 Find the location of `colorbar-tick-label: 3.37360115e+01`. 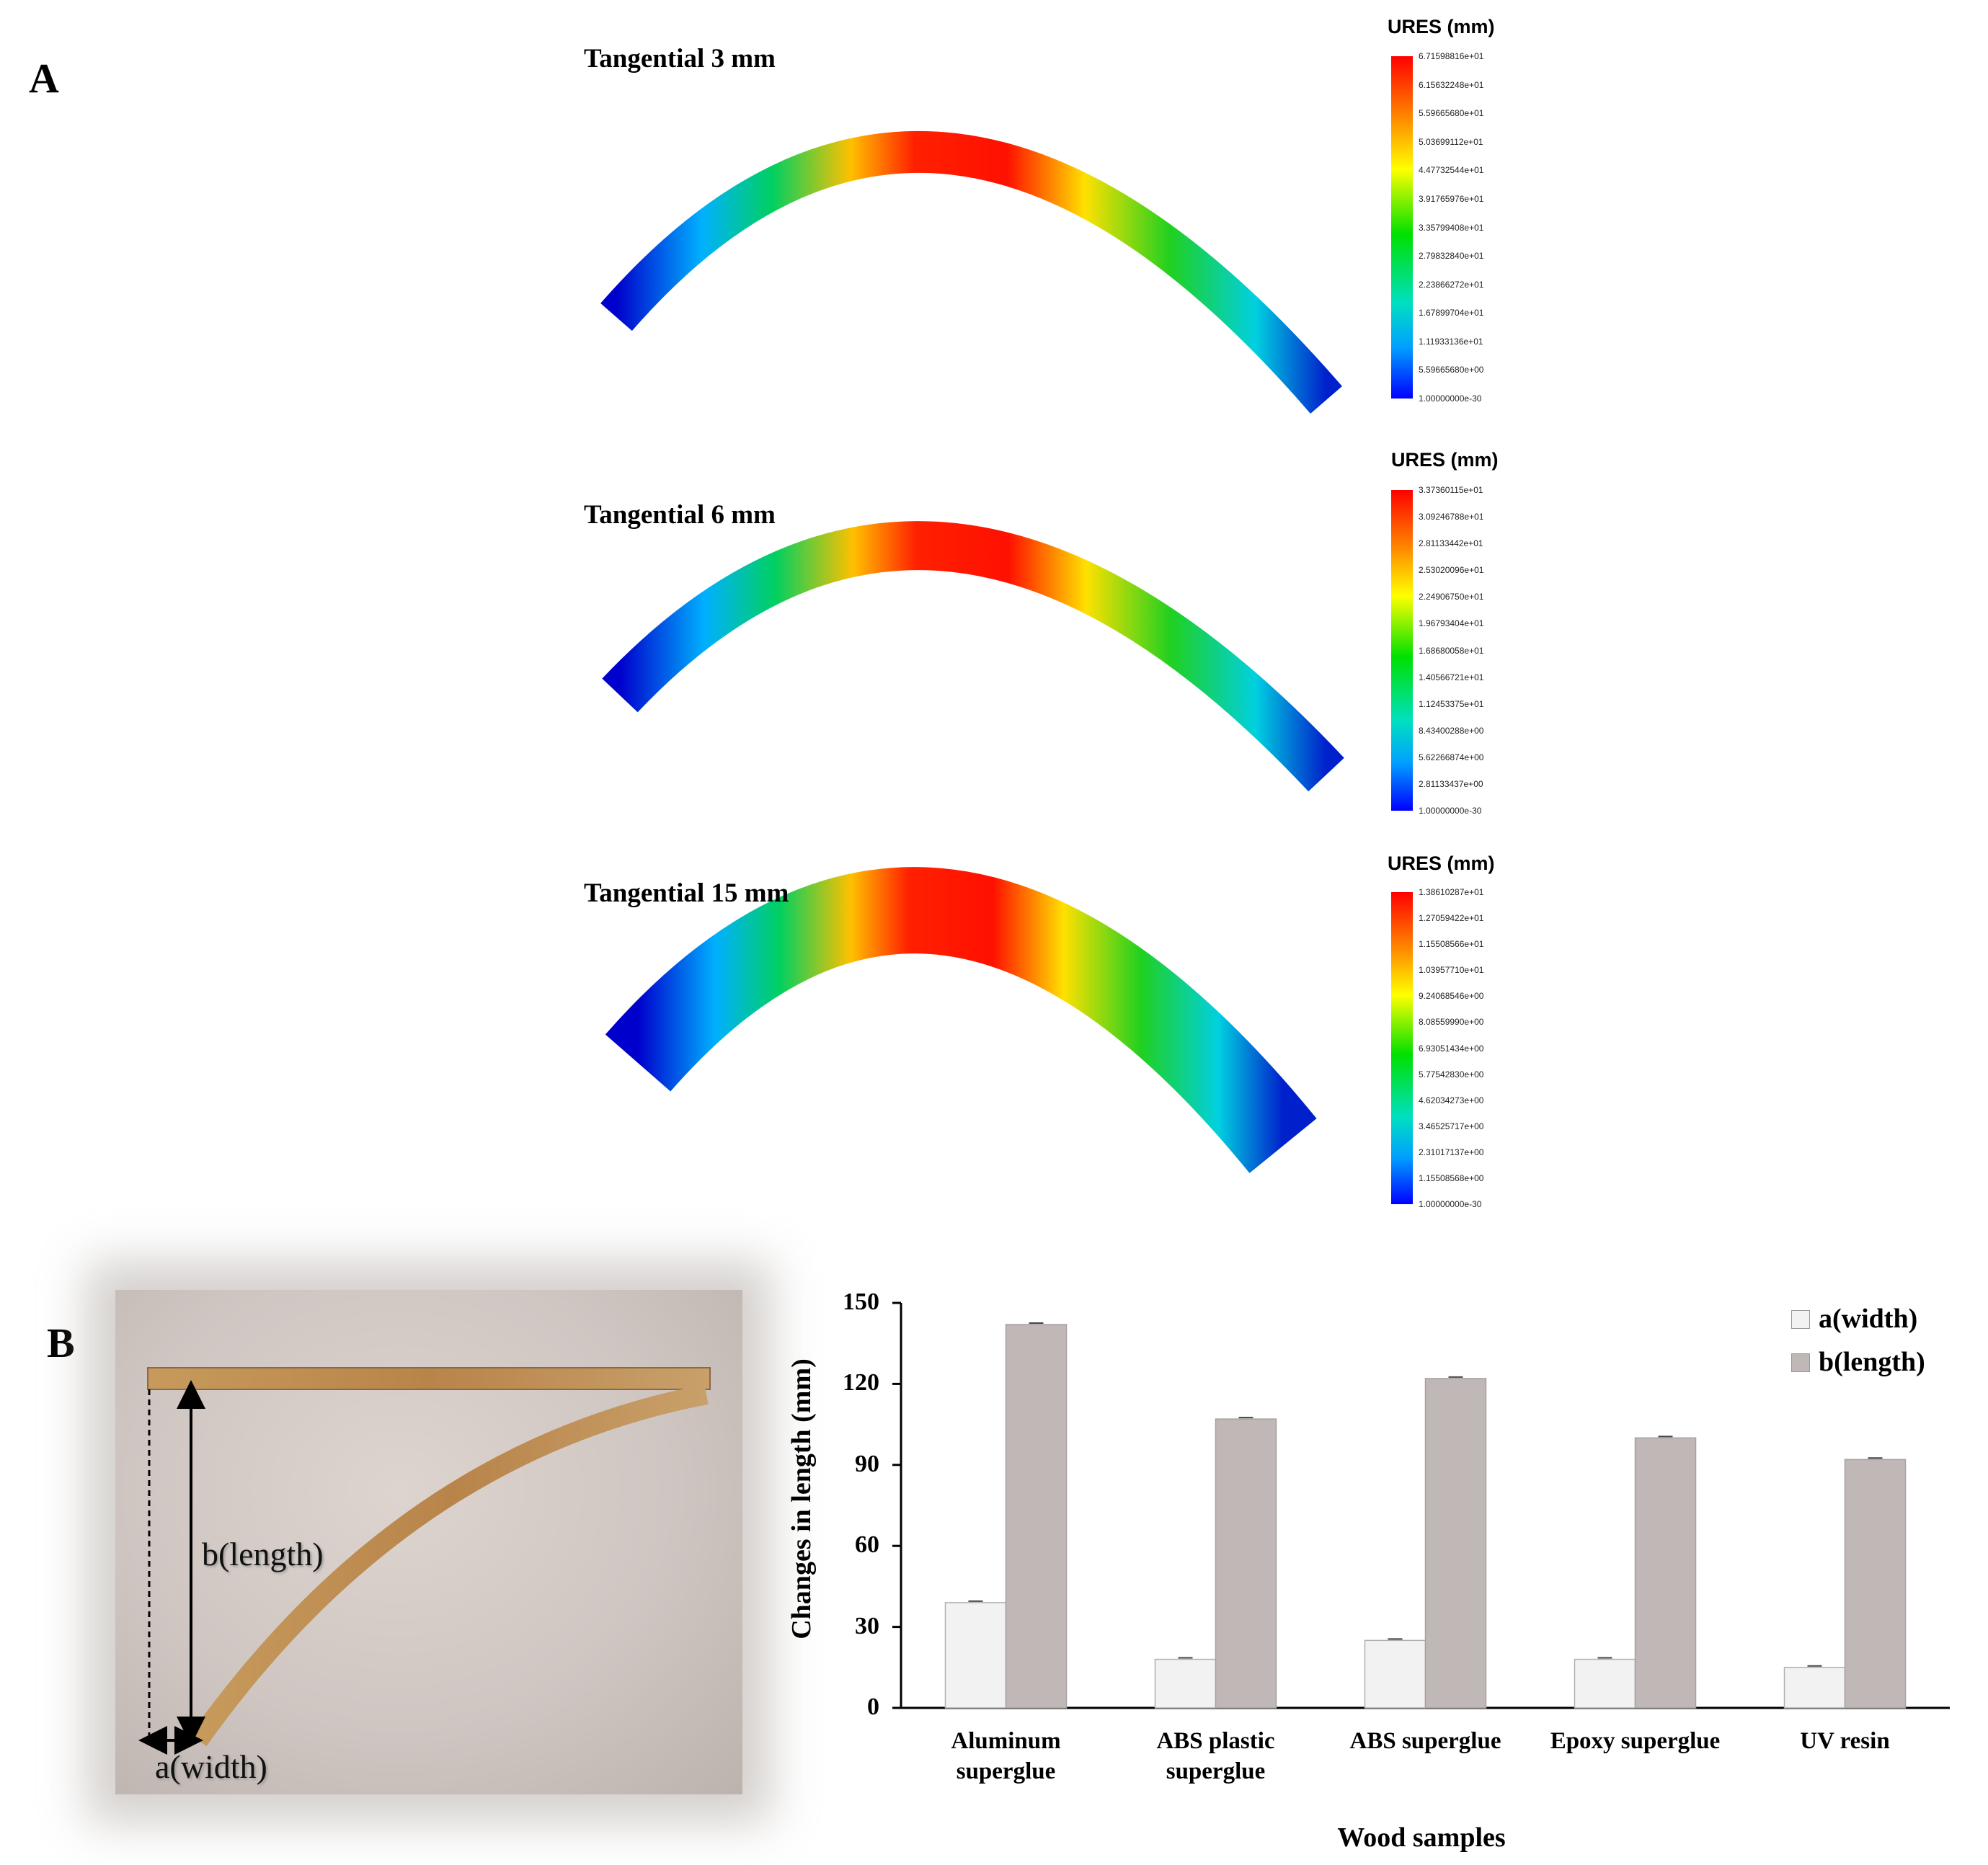

colorbar-tick-label: 3.37360115e+01 is located at coordinates (1451, 490).